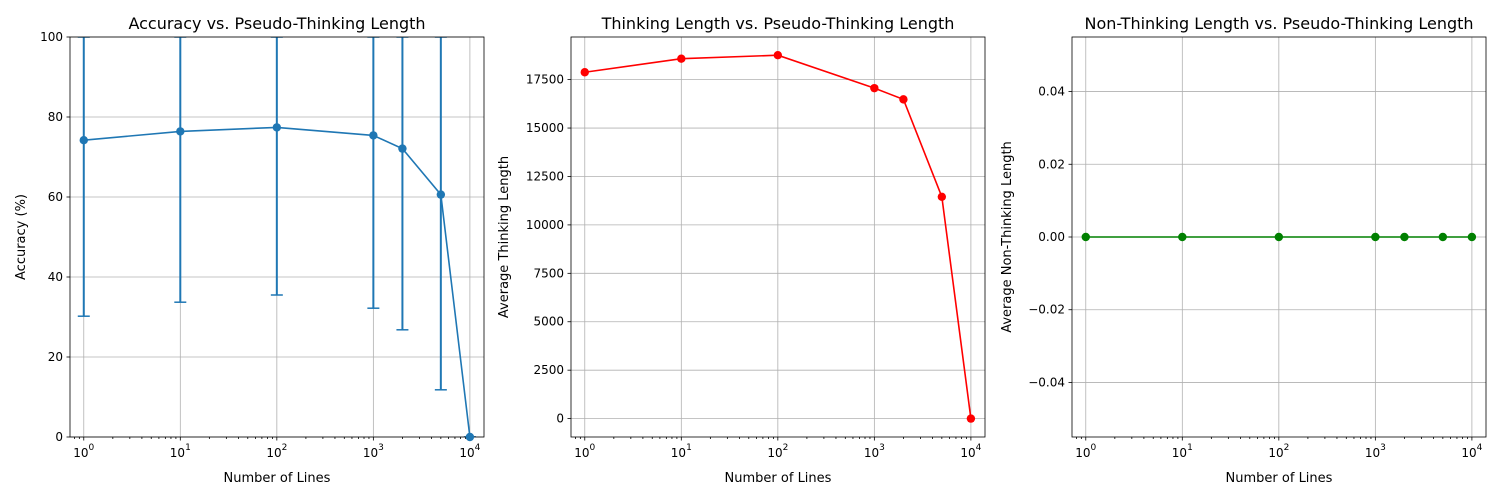 Image resolution: width=1500 pixels, height=500 pixels. What do you see at coordinates (55, 357) in the screenshot?
I see `y-tick-label: 20` at bounding box center [55, 357].